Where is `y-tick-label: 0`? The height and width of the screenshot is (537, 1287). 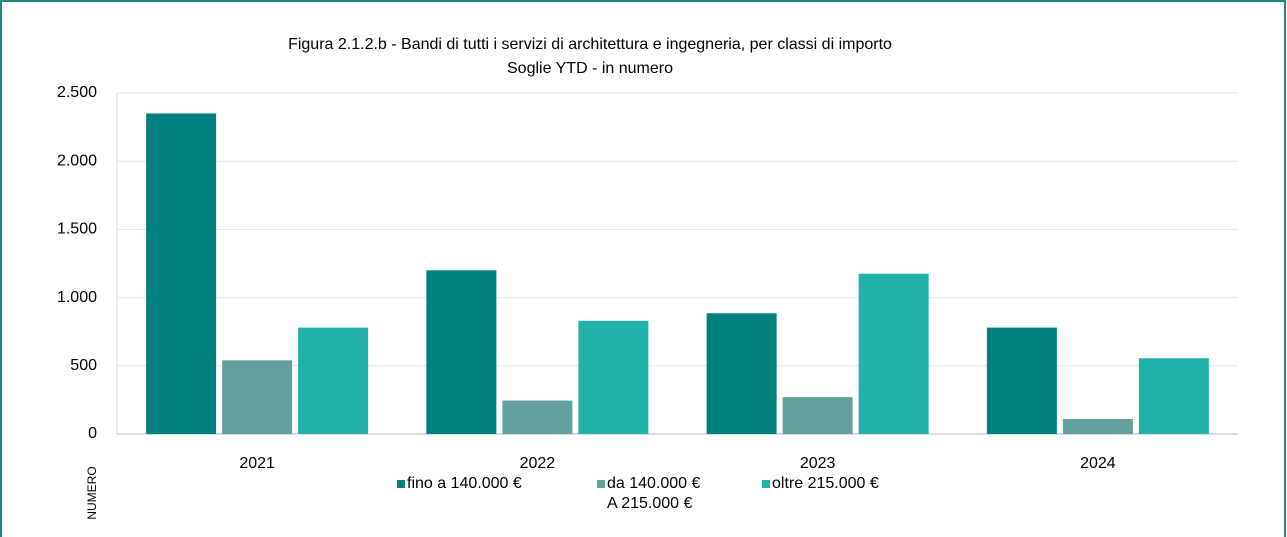
y-tick-label: 0 is located at coordinates (92, 433).